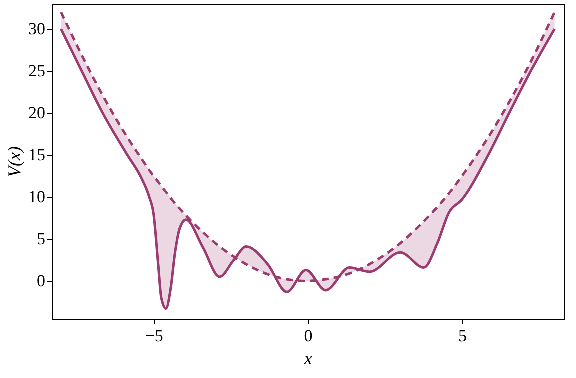 This screenshot has width=576, height=378. Describe the element at coordinates (154, 336) in the screenshot. I see `x-tick-label: −5` at that location.